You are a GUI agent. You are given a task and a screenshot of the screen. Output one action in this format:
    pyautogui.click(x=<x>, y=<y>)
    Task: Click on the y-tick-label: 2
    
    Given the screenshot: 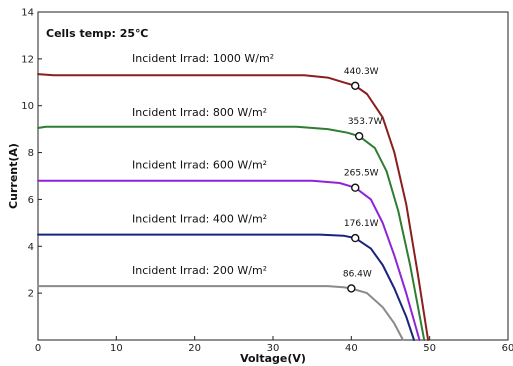 What is the action you would take?
    pyautogui.click(x=31, y=294)
    